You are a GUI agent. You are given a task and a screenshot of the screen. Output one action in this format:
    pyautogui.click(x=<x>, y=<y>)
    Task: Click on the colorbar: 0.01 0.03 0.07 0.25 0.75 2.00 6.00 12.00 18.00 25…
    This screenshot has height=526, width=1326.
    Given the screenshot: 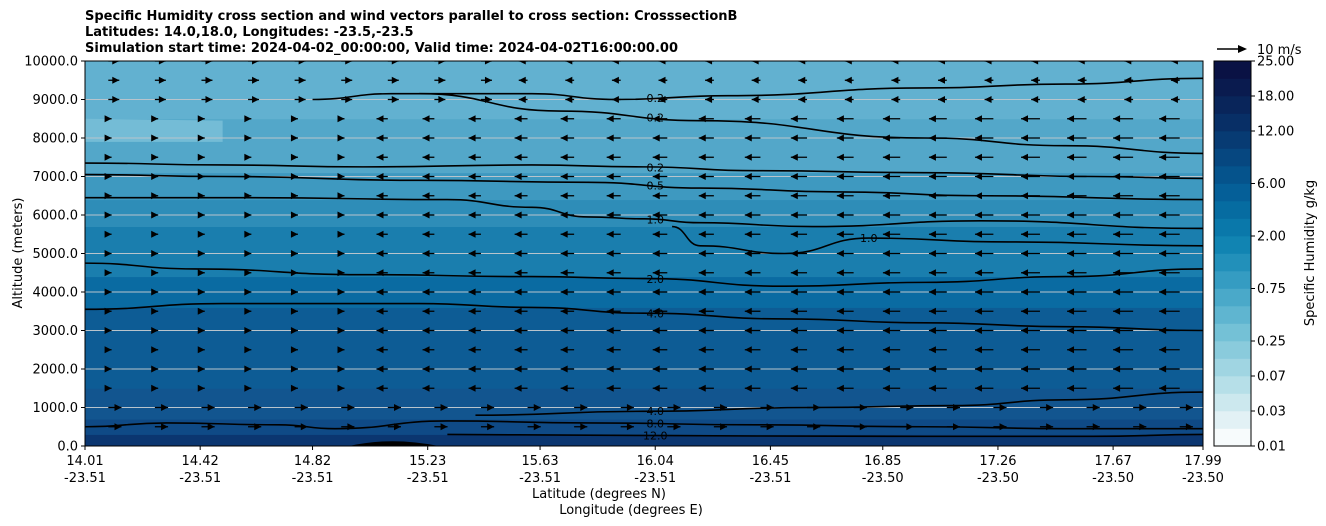 What is the action you would take?
    pyautogui.click(x=1253, y=255)
    